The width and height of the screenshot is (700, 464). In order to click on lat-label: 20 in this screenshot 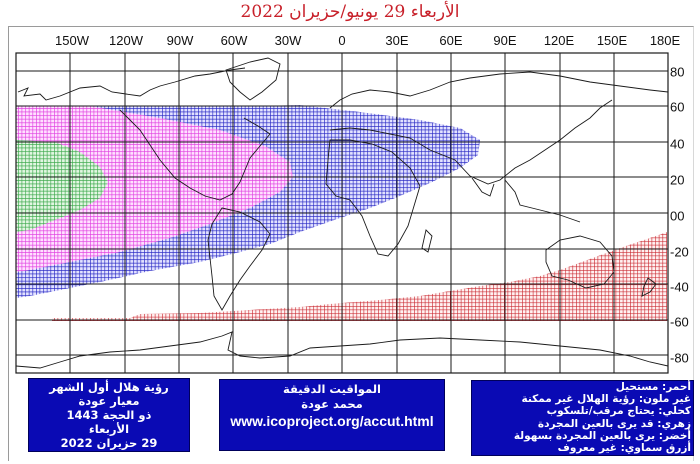, I will do `click(677, 180)`.